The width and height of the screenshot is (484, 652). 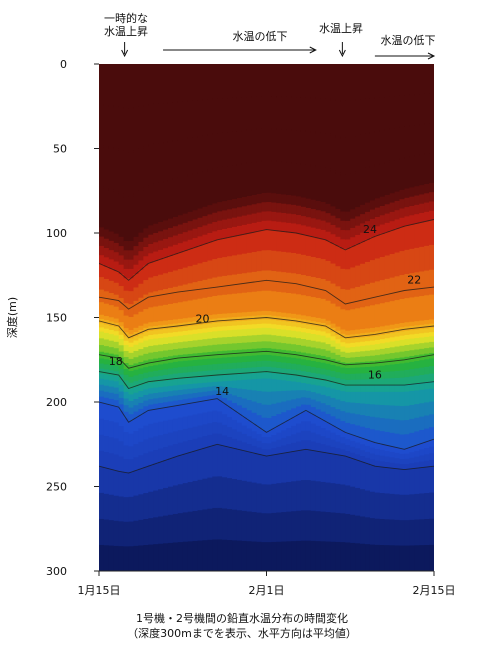 What do you see at coordinates (266, 250) in the screenshot?
I see `isotherm-line` at bounding box center [266, 250].